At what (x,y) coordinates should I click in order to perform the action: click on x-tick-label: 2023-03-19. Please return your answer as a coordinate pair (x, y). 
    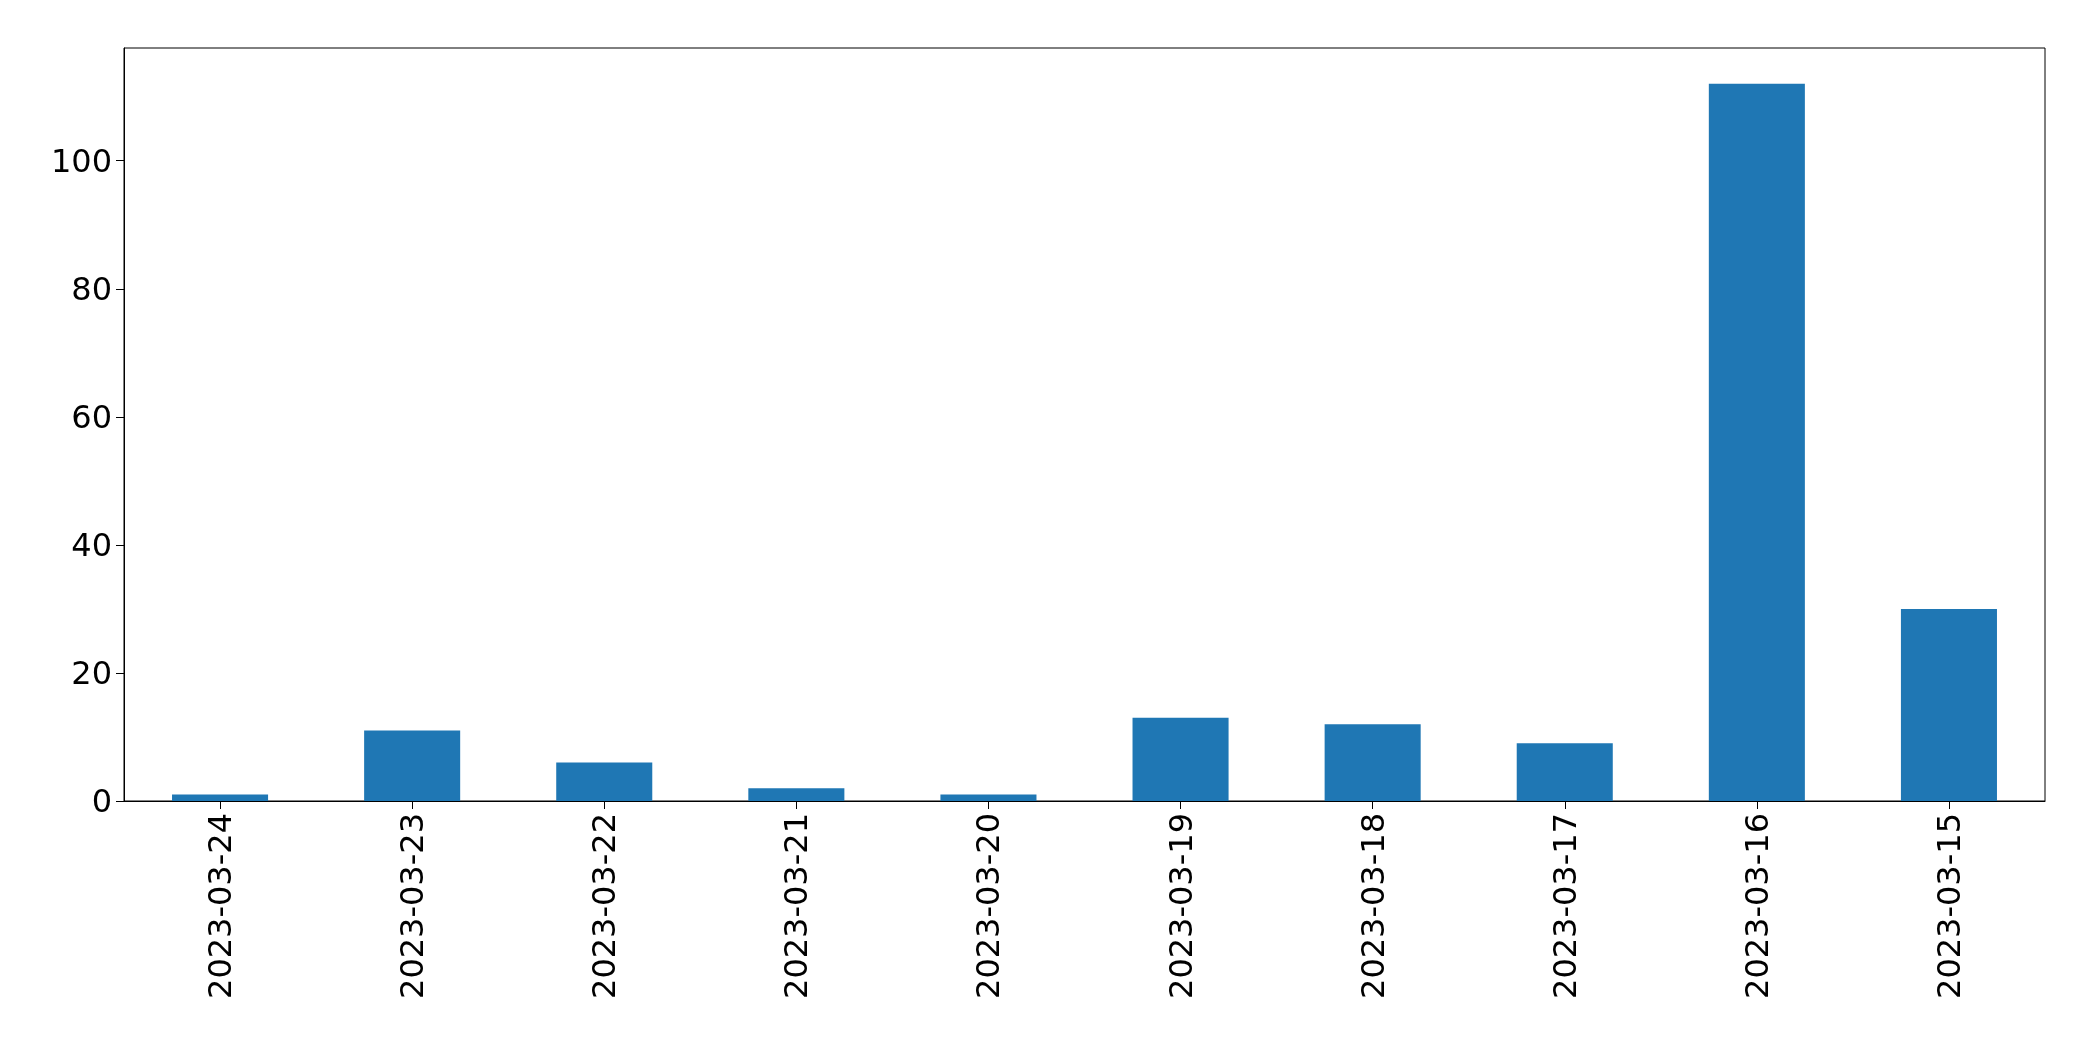
    Looking at the image, I should click on (1180, 906).